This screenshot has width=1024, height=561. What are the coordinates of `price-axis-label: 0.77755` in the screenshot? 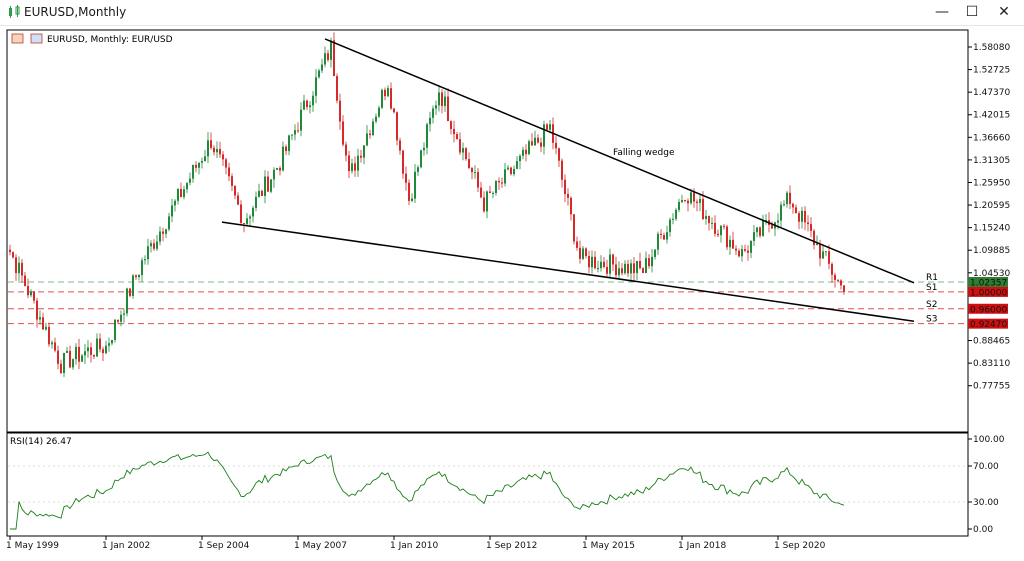 It's located at (991, 387).